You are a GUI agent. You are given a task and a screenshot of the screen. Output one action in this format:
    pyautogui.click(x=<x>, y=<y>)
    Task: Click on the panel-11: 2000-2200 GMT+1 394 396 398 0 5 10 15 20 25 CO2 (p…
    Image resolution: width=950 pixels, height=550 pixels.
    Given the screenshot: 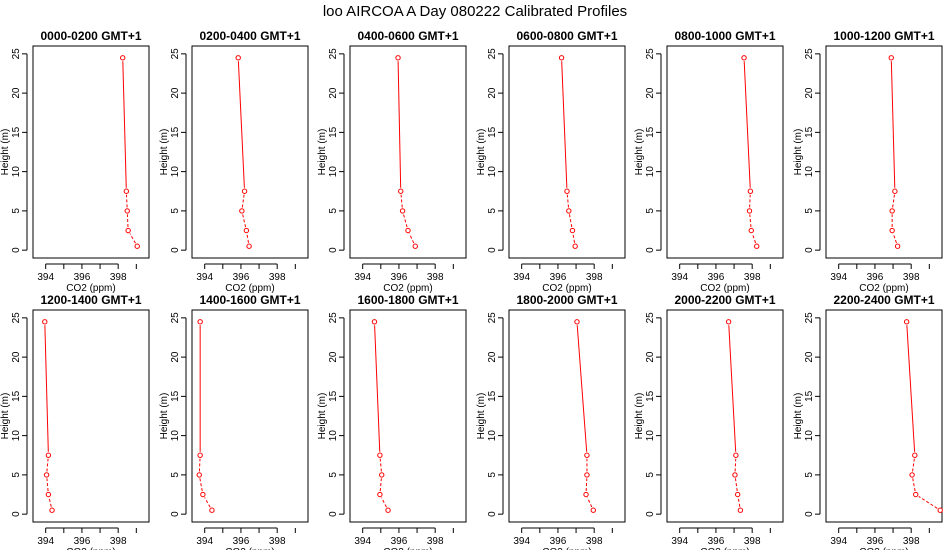 What is the action you would take?
    pyautogui.click(x=709, y=421)
    